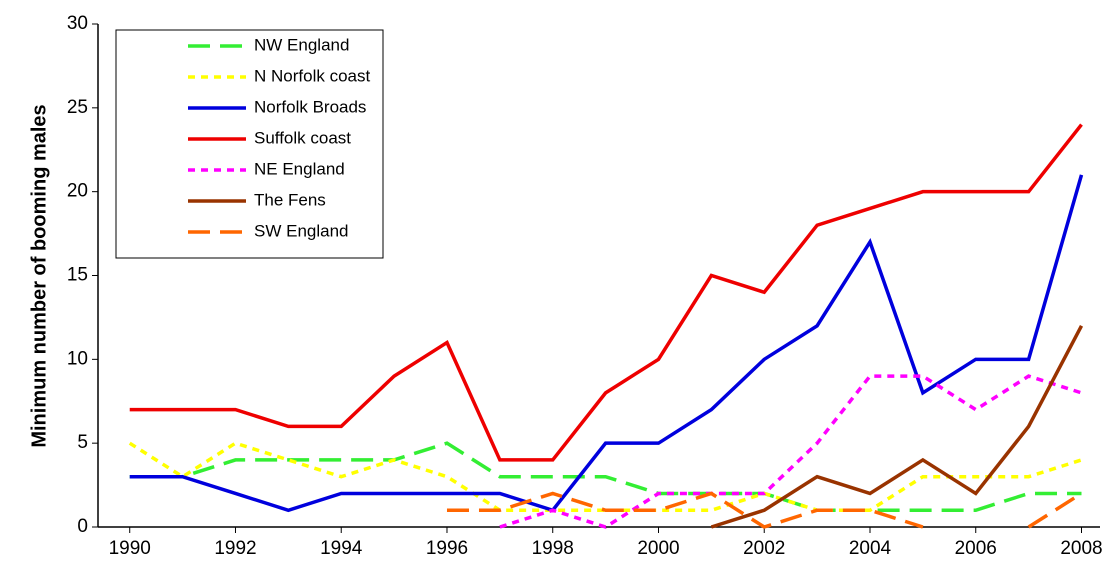 The width and height of the screenshot is (1117, 581). I want to click on legend-label: Suffolk coast, so click(302, 137).